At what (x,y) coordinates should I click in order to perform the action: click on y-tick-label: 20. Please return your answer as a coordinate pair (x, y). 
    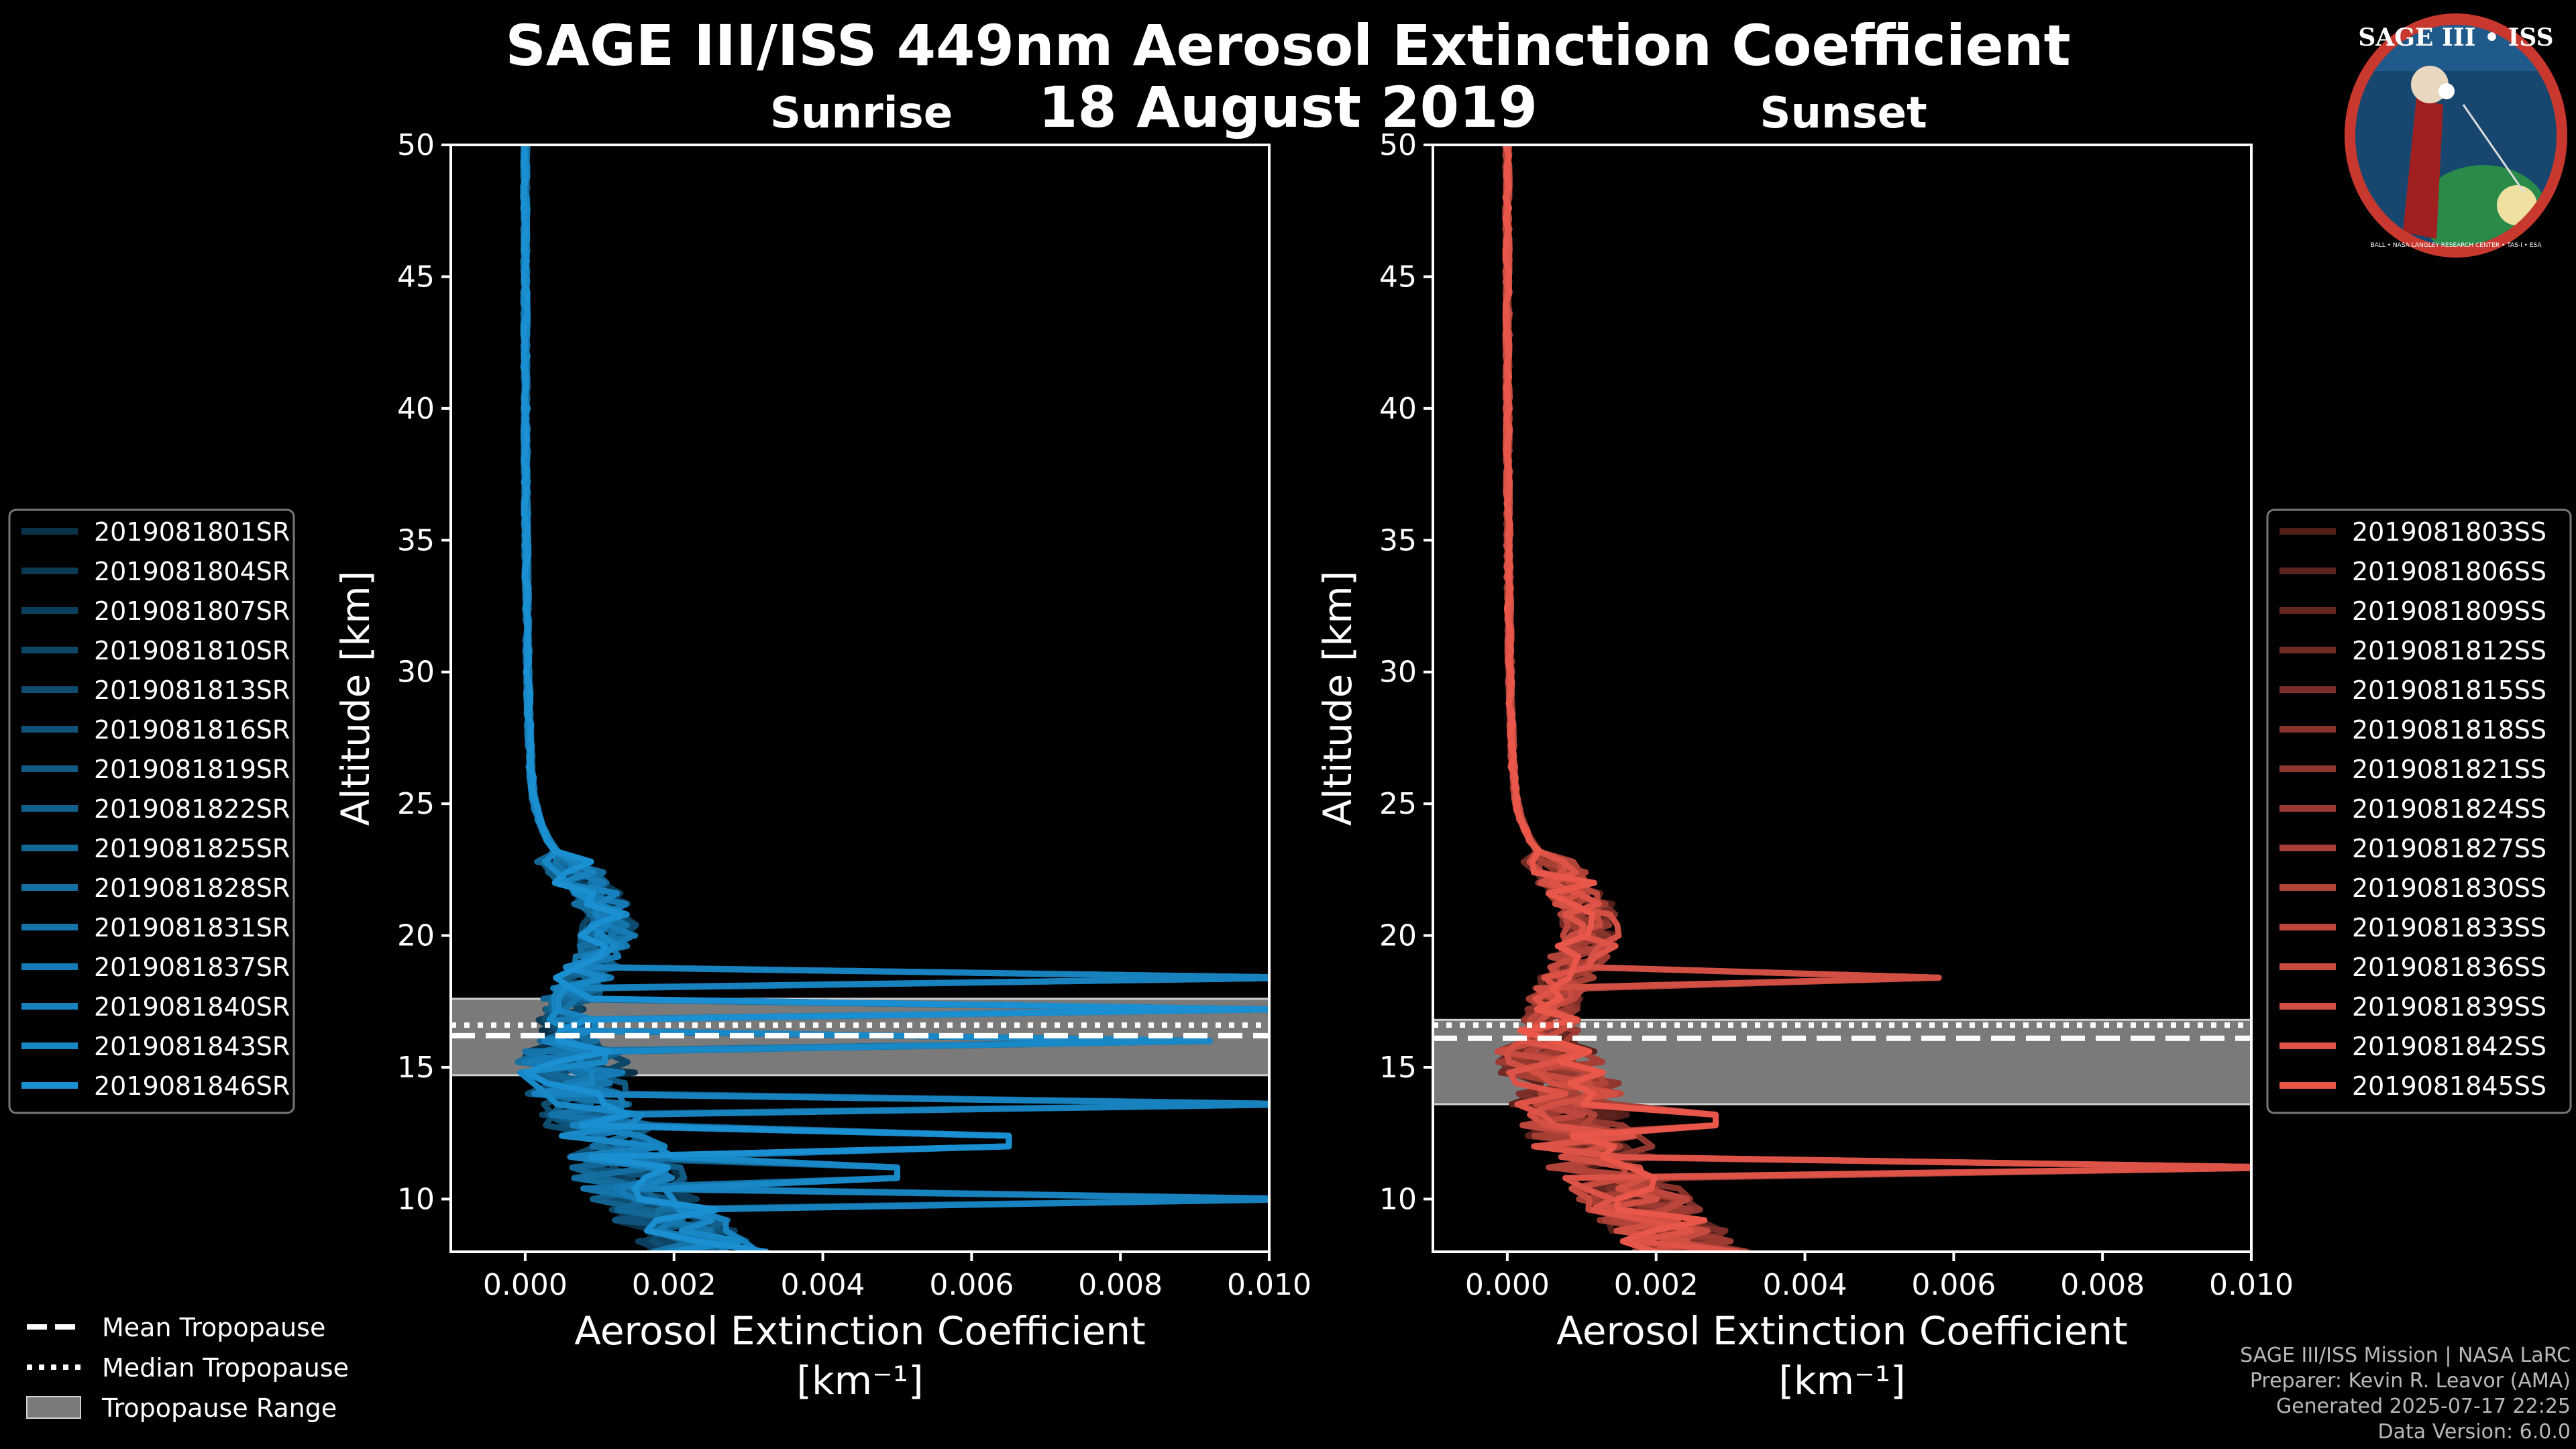
    Looking at the image, I should click on (416, 936).